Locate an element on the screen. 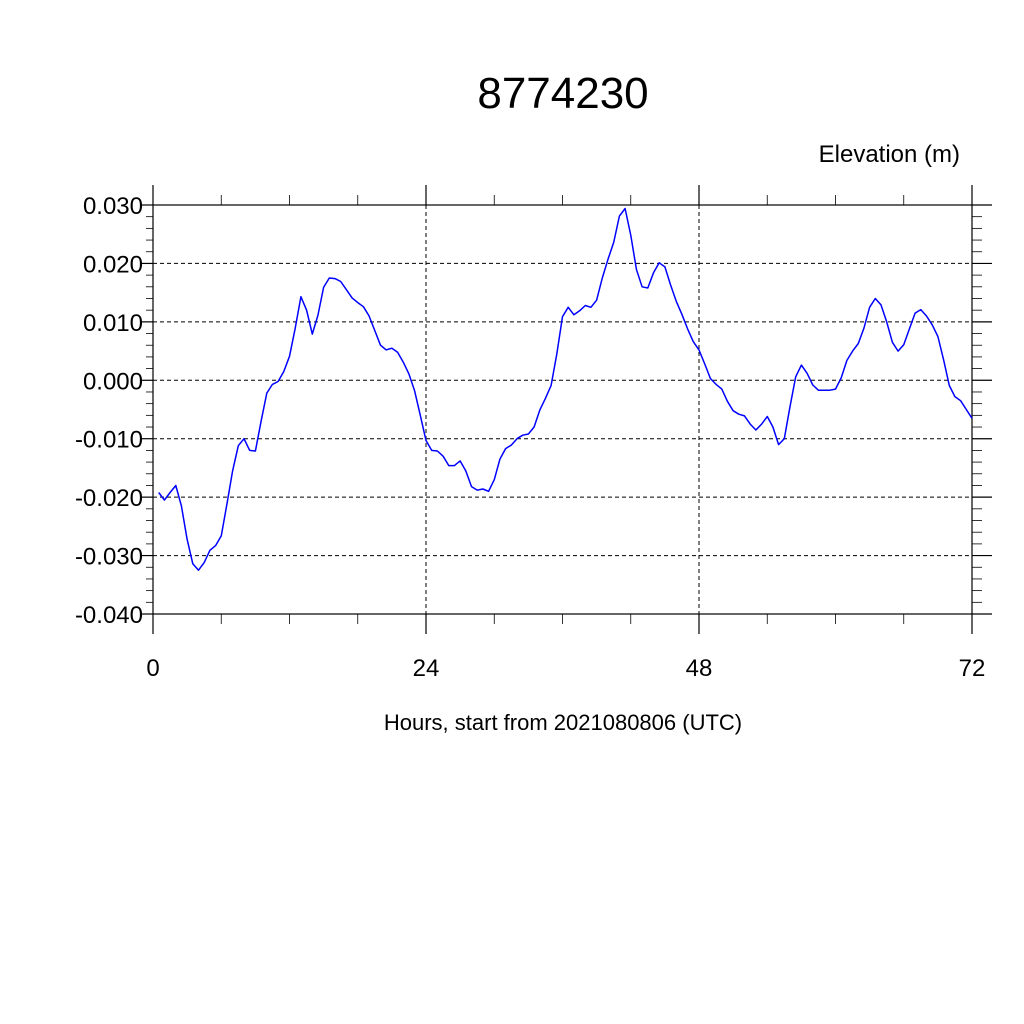  y-tick-label: -0.010 is located at coordinates (109, 440).